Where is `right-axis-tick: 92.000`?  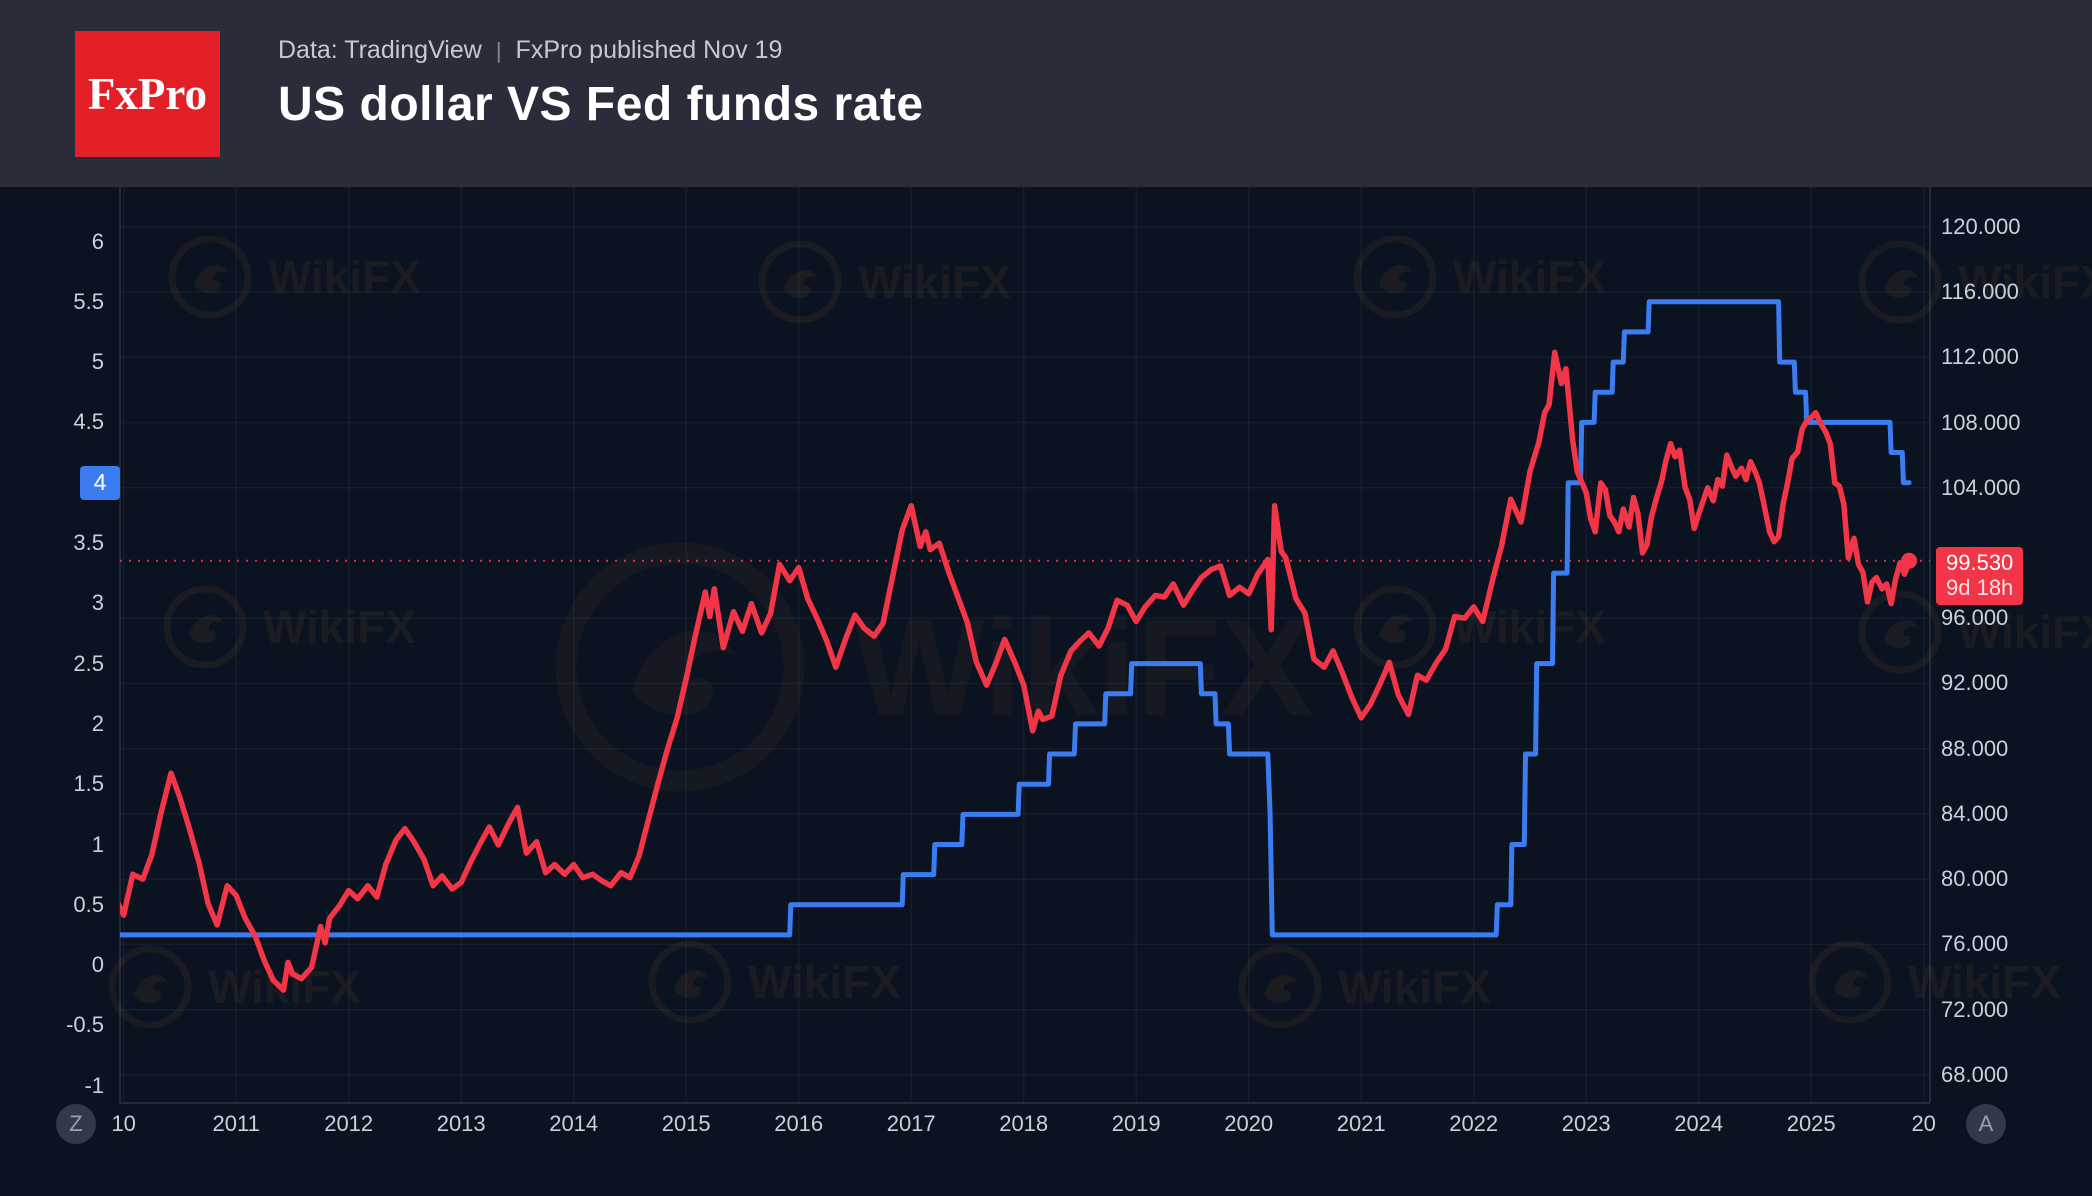
right-axis-tick: 92.000 is located at coordinates (1975, 683).